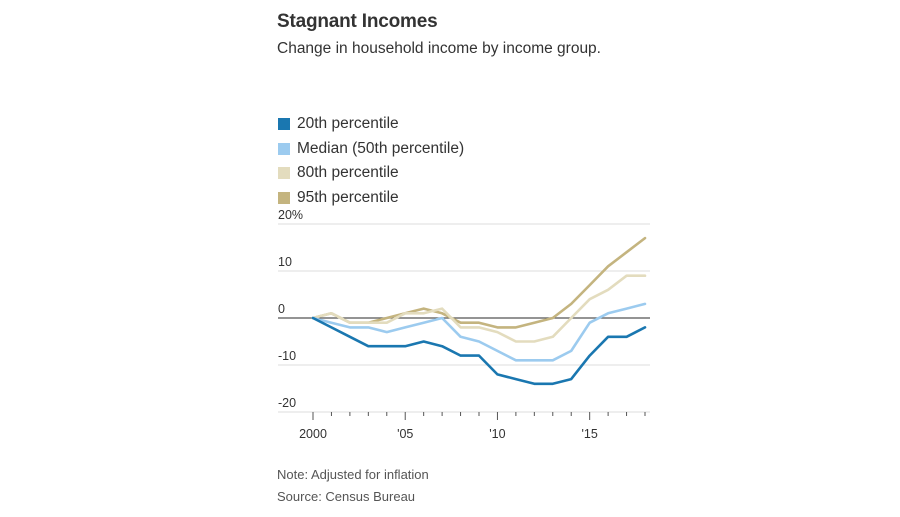 The width and height of the screenshot is (900, 517). Describe the element at coordinates (285, 262) in the screenshot. I see `y-tick-label: 10` at that location.